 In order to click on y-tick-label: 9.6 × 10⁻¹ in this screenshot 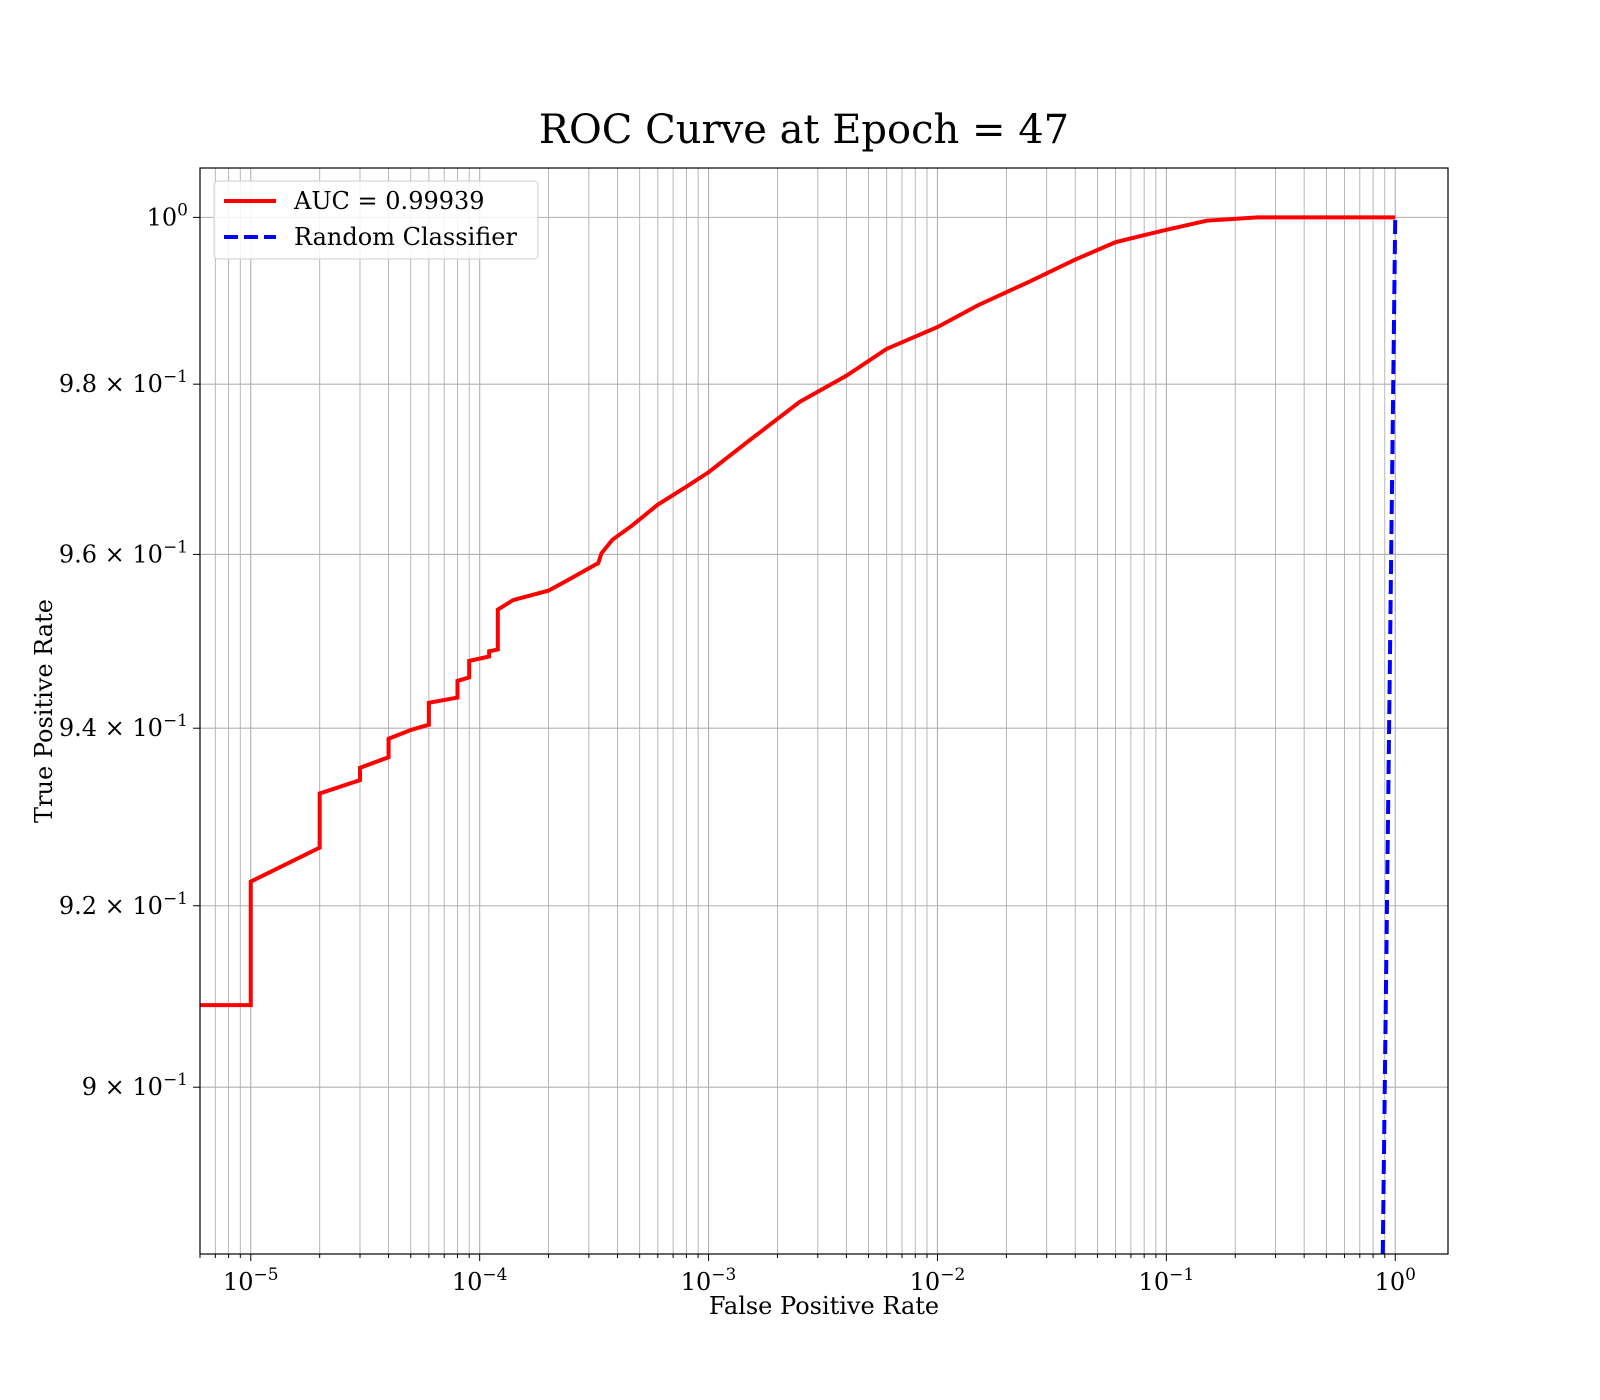, I will do `click(123, 552)`.